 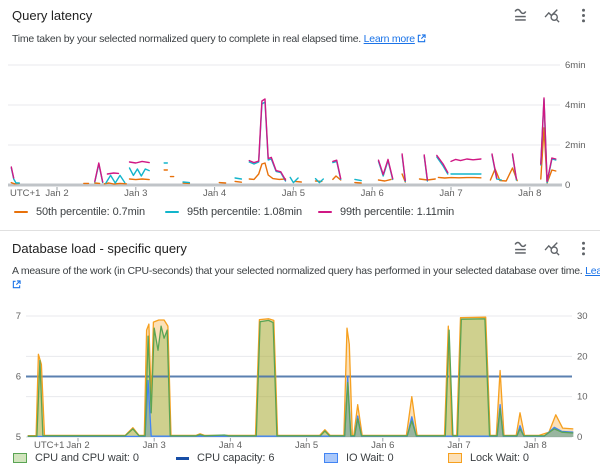 I want to click on p95-swatch, so click(x=172, y=212).